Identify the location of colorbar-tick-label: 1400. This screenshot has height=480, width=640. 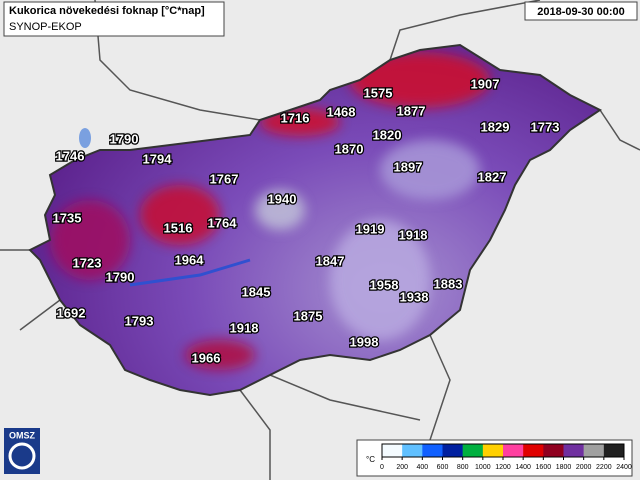
(523, 467).